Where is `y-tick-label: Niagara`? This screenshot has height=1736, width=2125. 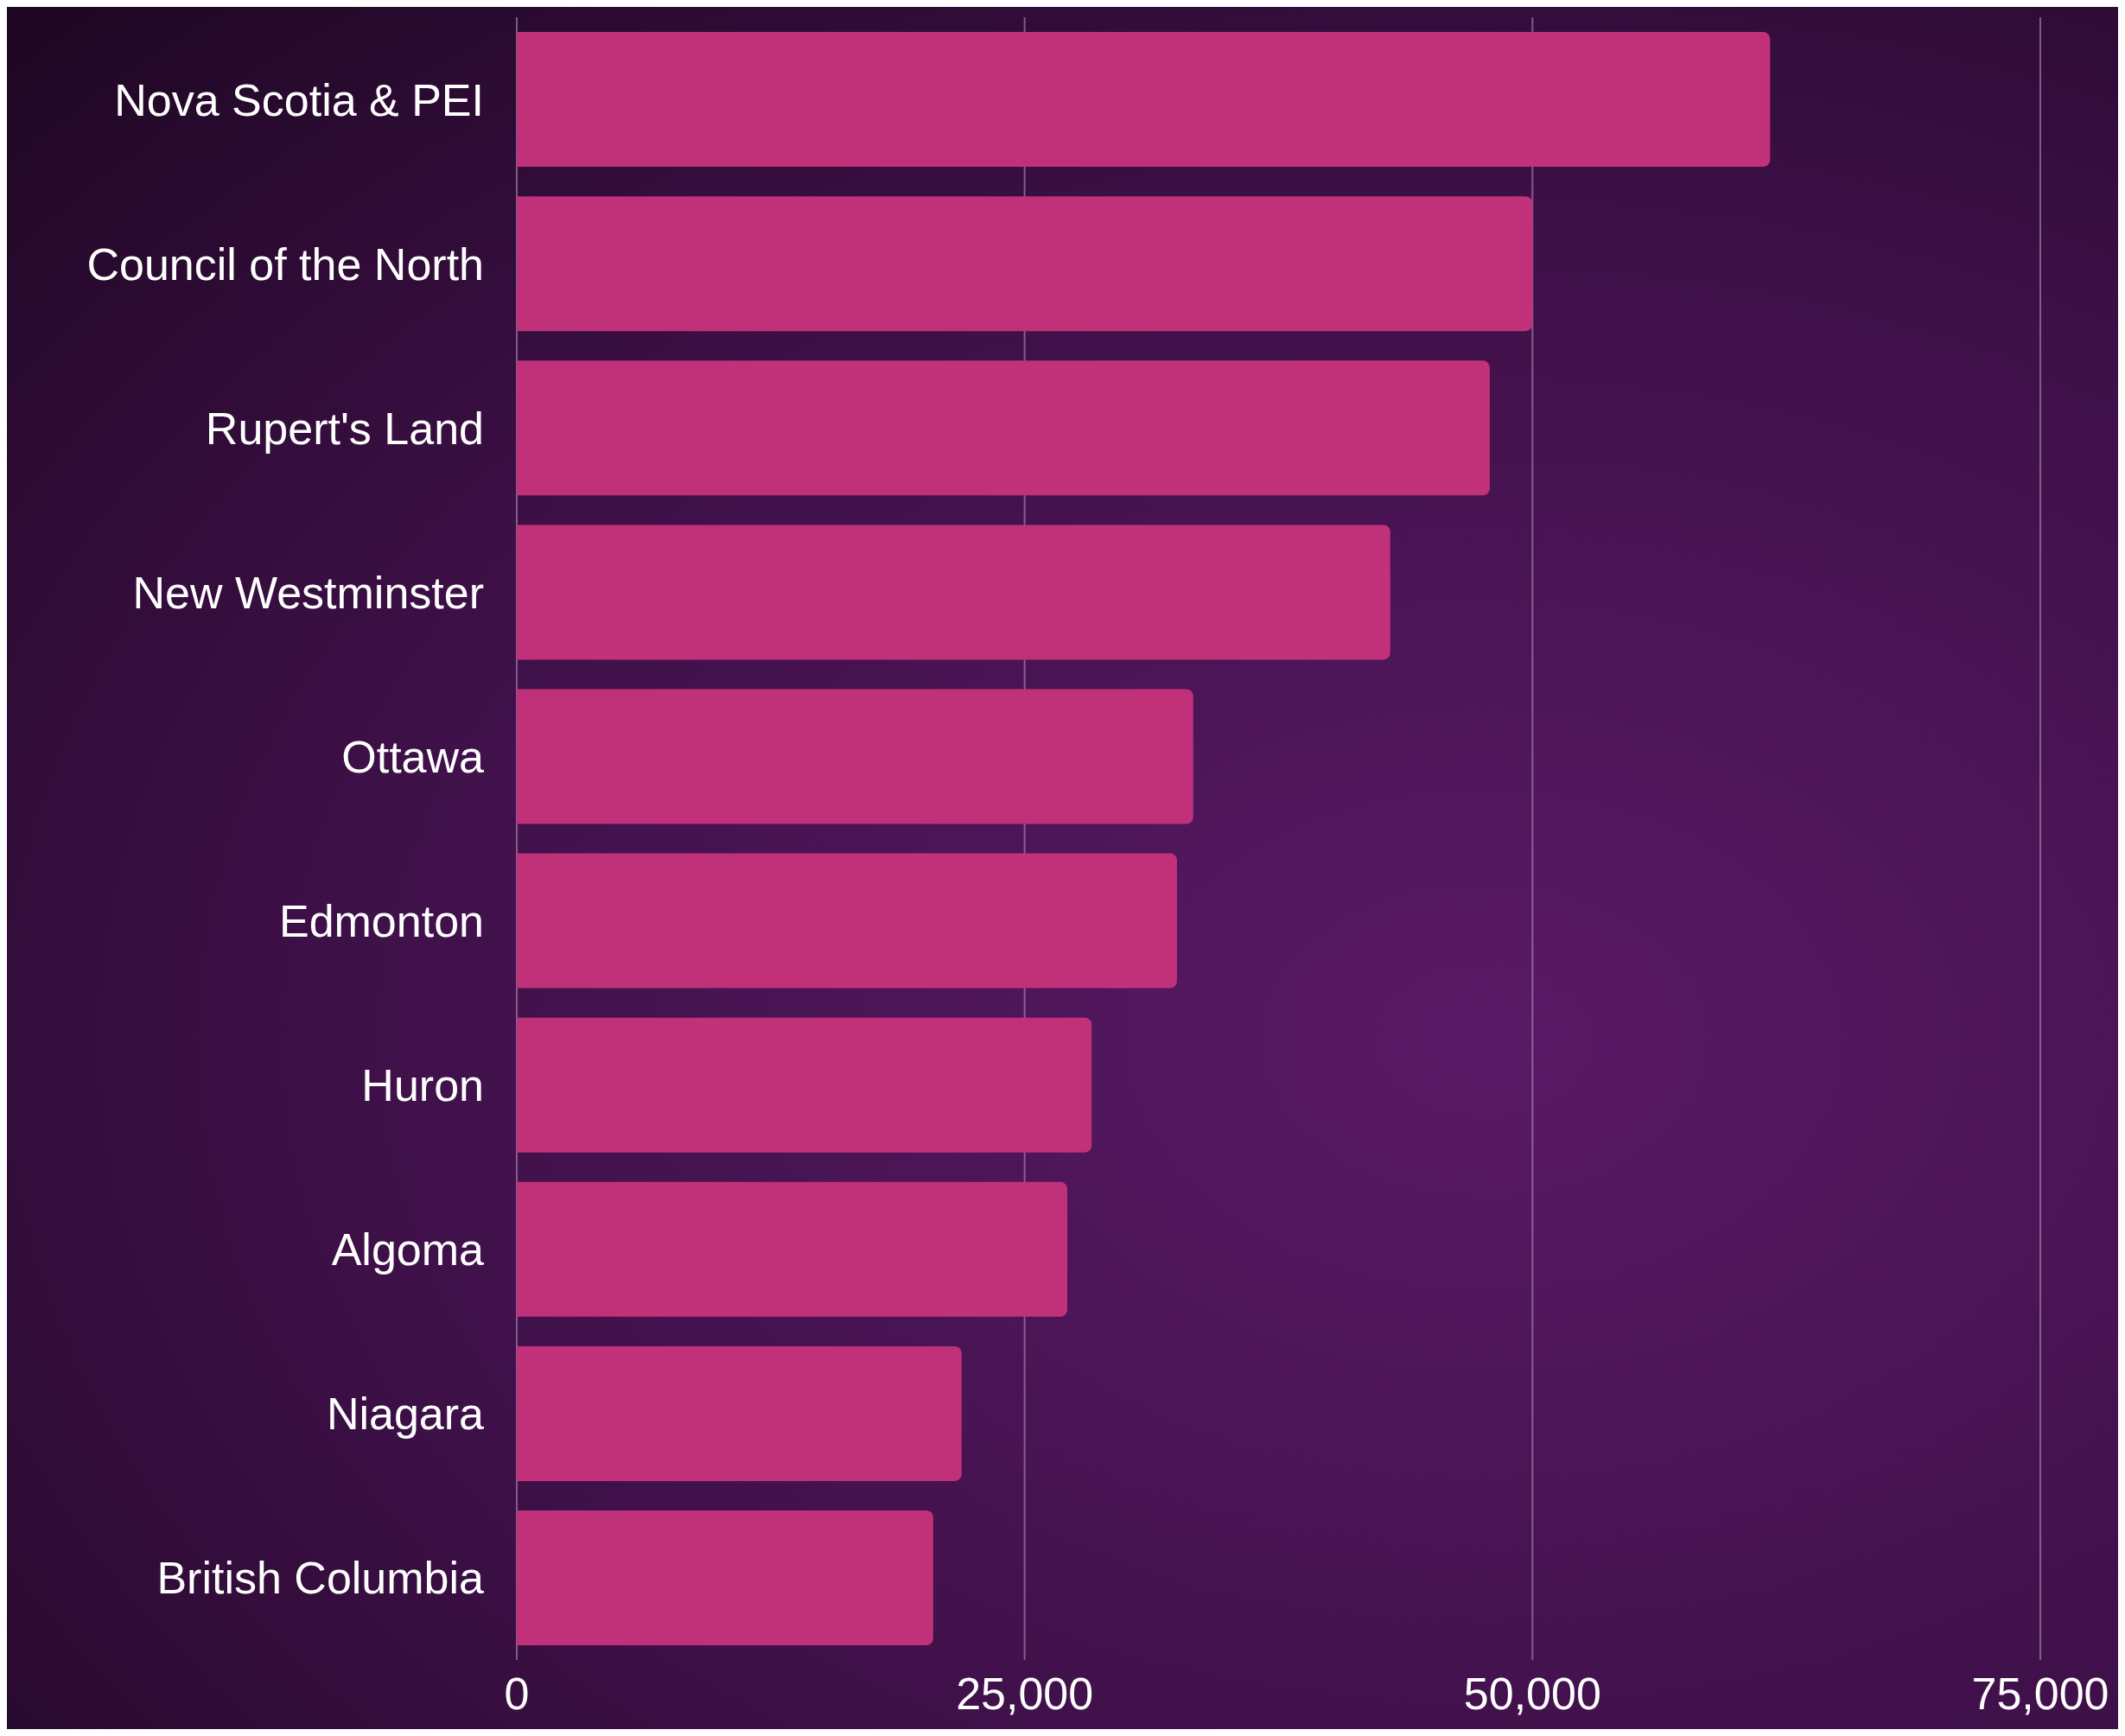 y-tick-label: Niagara is located at coordinates (405, 1414).